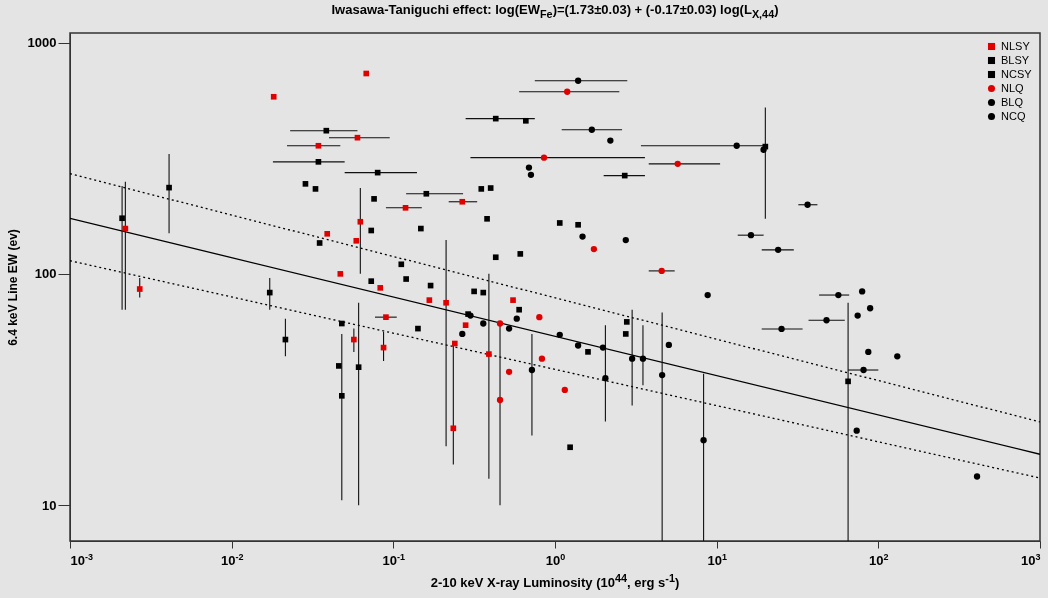 The image size is (1048, 598). I want to click on x-tick-label: 10$^{2}$, so click(879, 559).